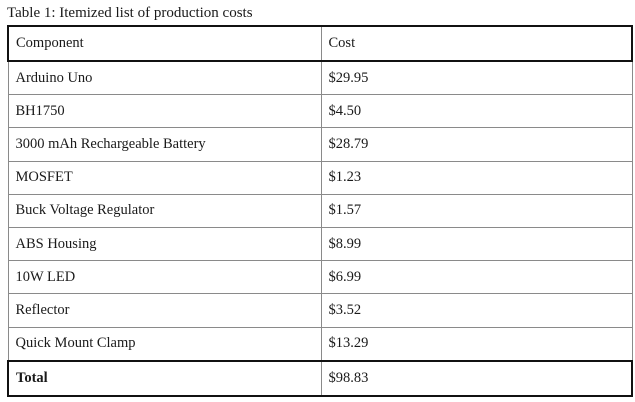  I want to click on cost-cell: $8.99, so click(476, 244).